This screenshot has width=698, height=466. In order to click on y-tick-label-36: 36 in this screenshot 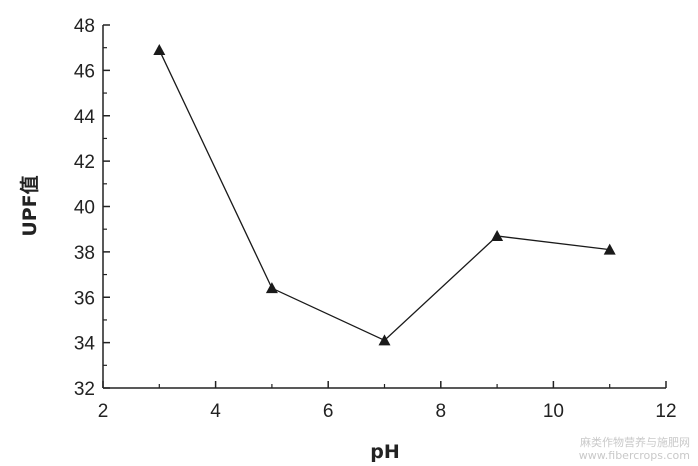, I will do `click(84, 298)`.